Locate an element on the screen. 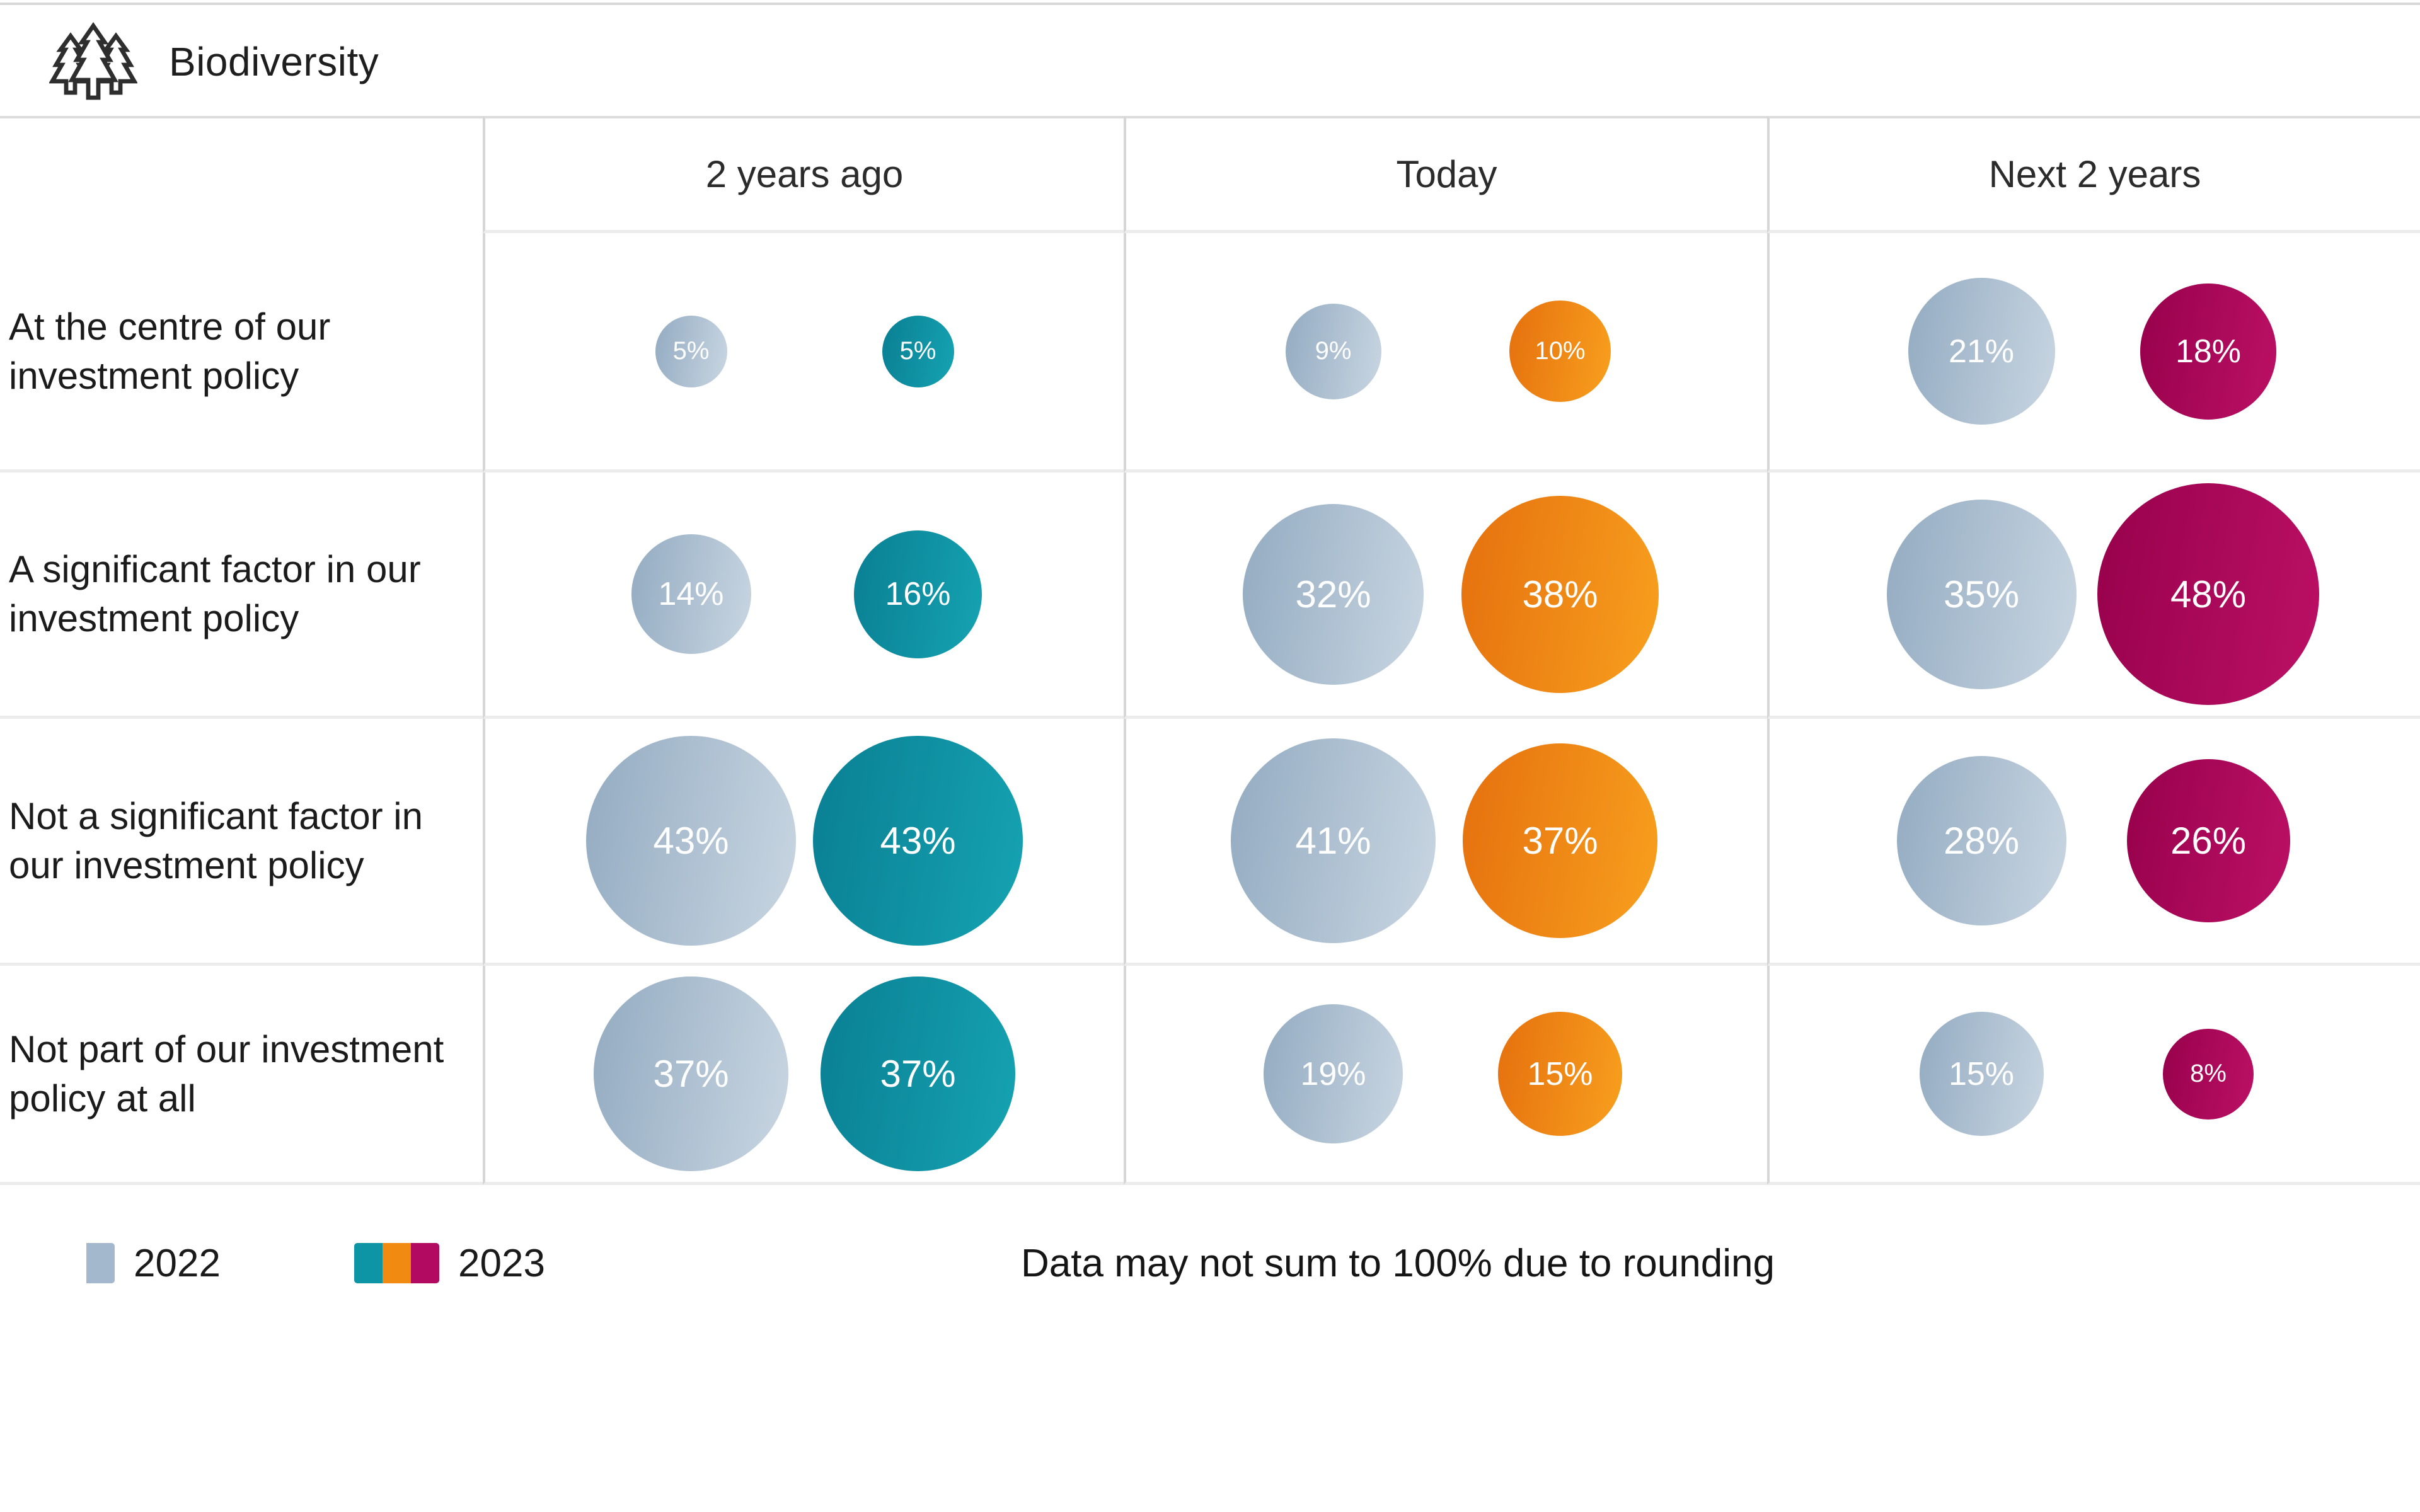  legend-item-2023: 2023 is located at coordinates (450, 1263).